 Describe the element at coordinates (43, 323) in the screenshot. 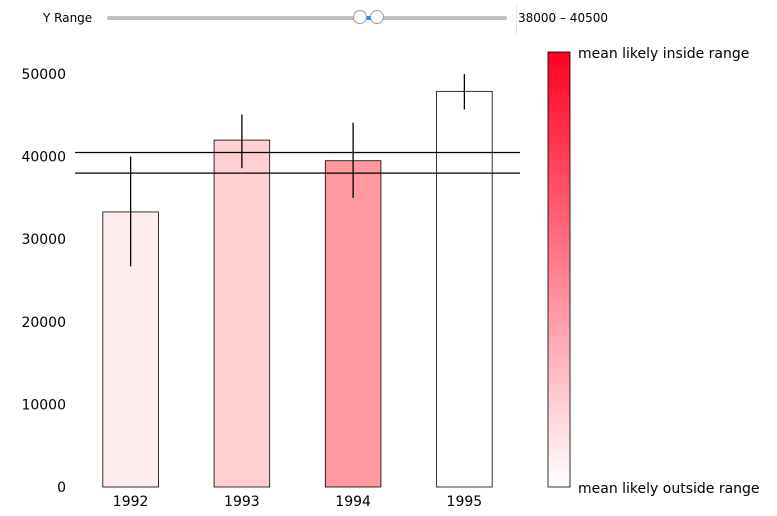

I see `y-tick-label: 20000` at that location.